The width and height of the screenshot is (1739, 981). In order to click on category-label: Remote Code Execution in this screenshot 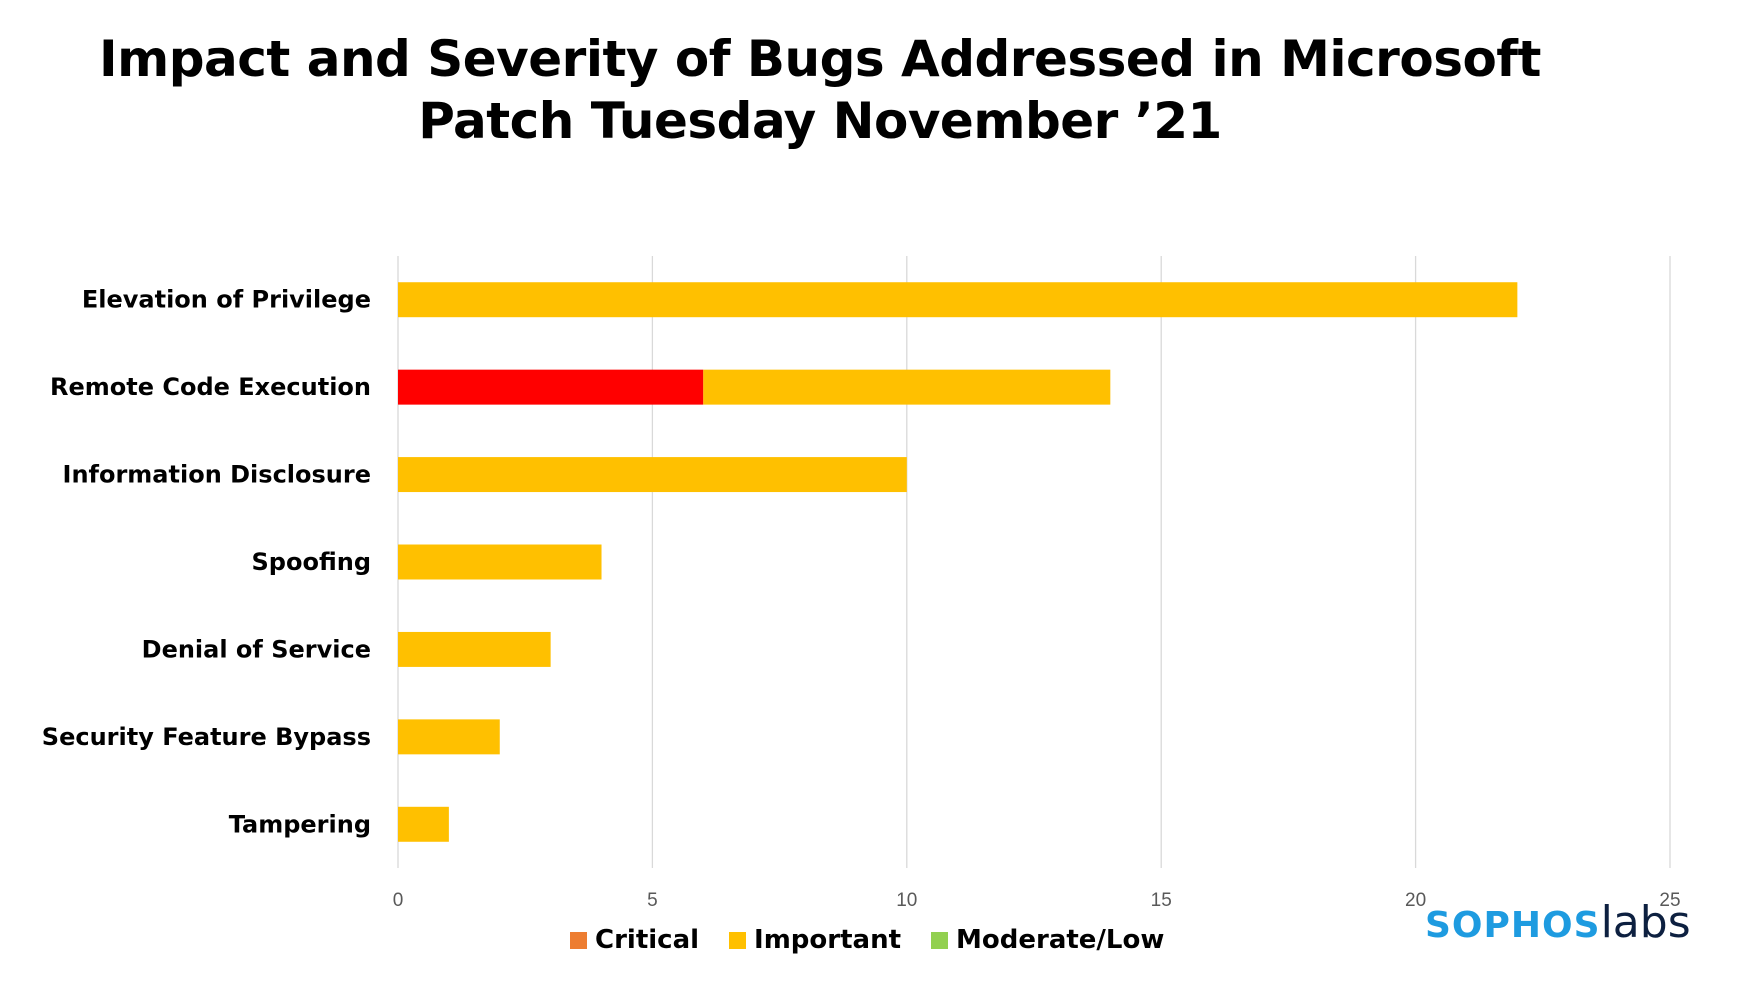, I will do `click(210, 387)`.